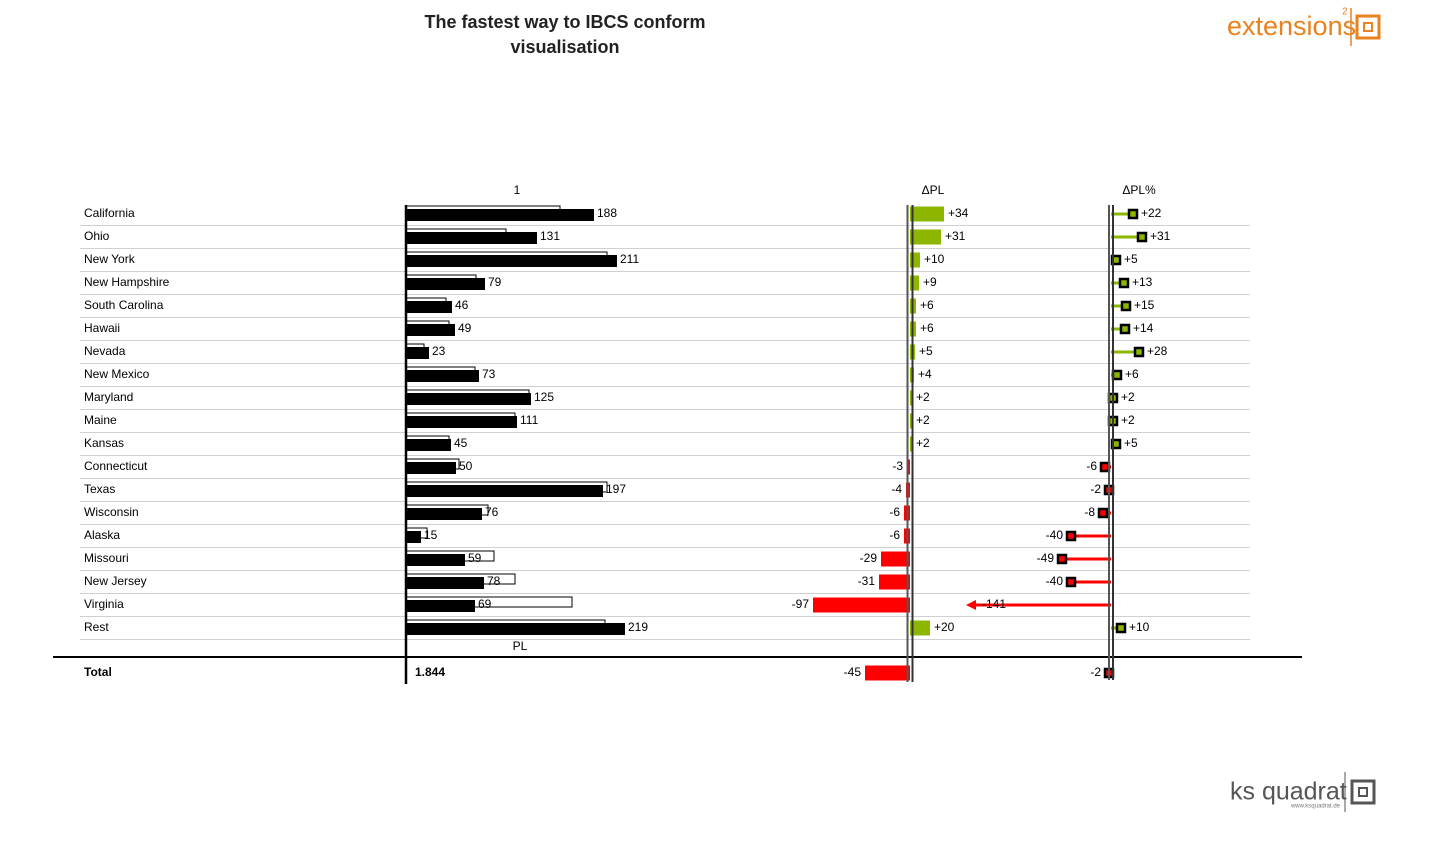  I want to click on category-label: Wisconsin, so click(111, 512).